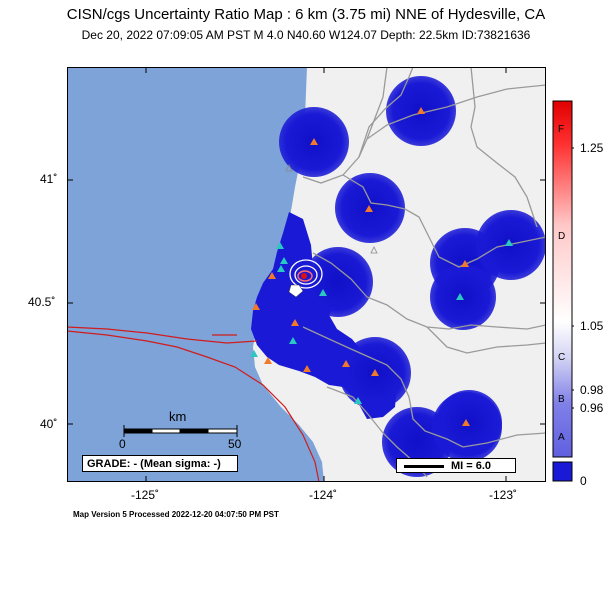  Describe the element at coordinates (424, 466) in the screenshot. I see `mi-legend-line` at that location.